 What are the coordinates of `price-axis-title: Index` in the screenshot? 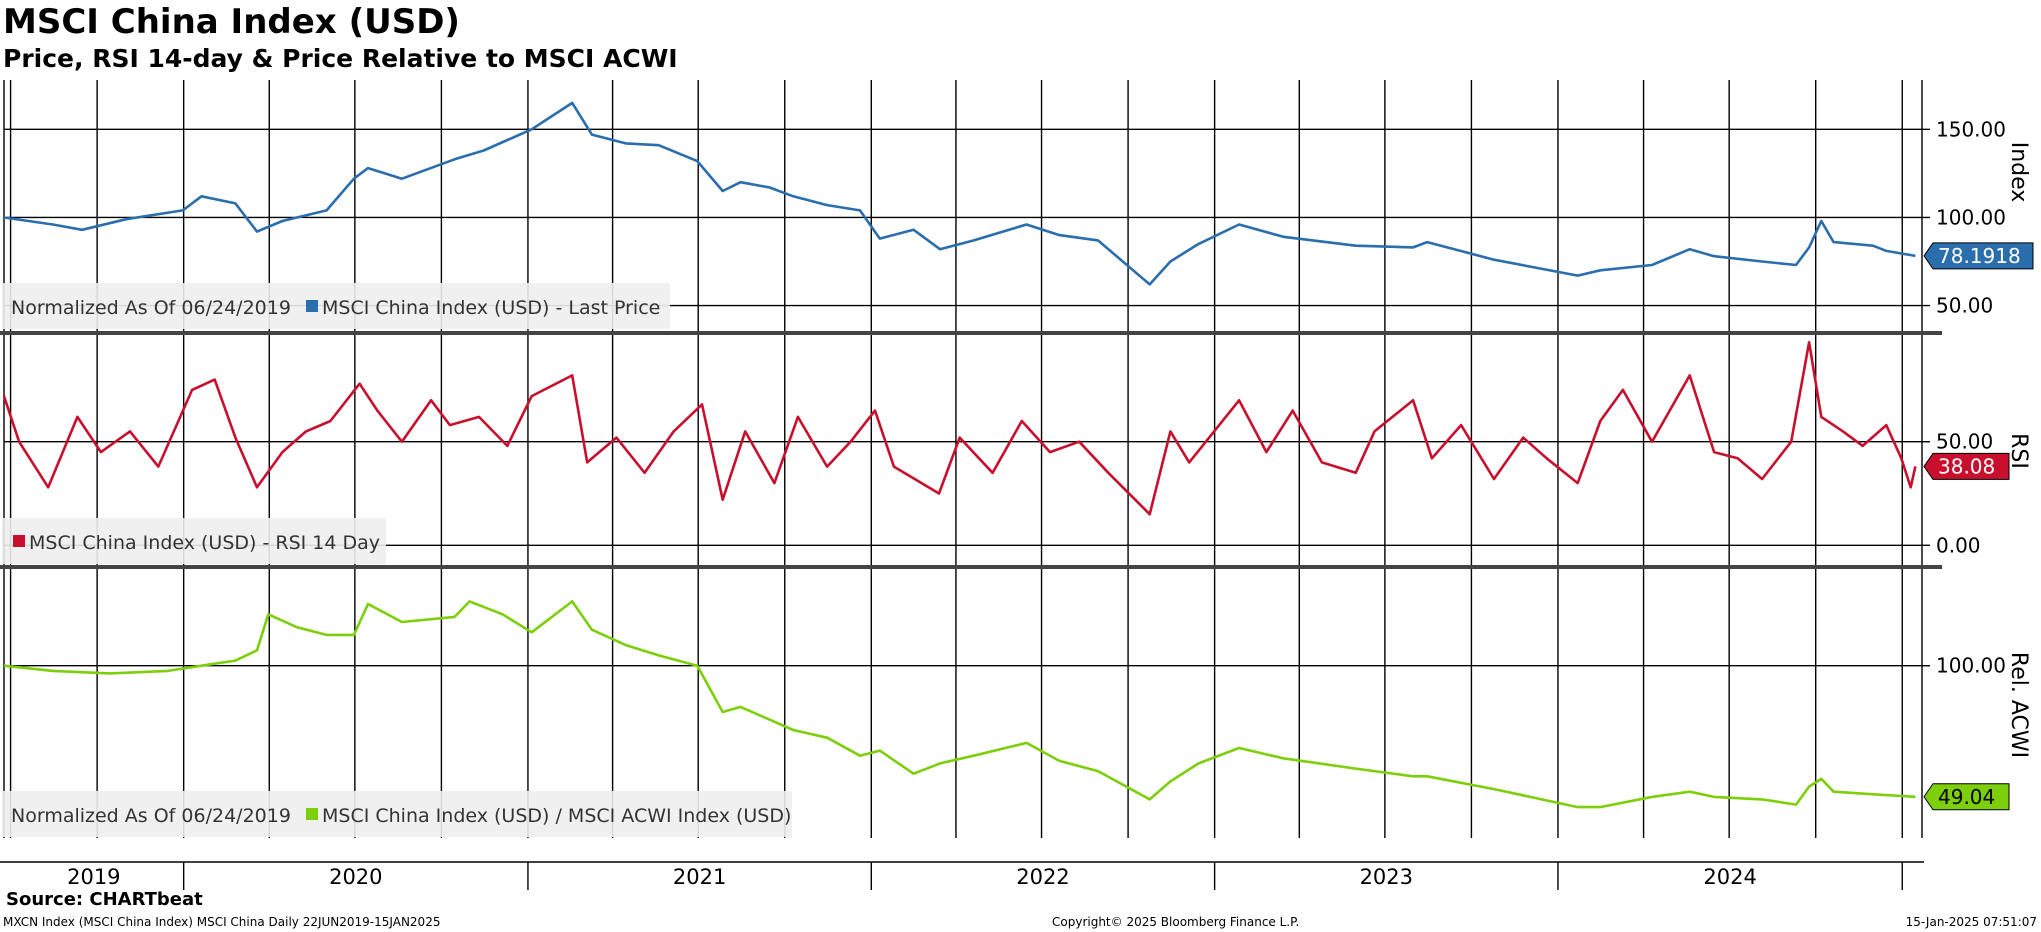 It's located at (2018, 172).